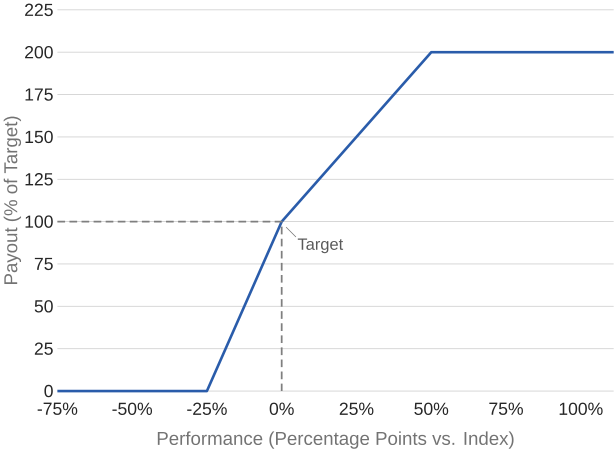  Describe the element at coordinates (506, 408) in the screenshot. I see `x-tick-label: 75%` at that location.